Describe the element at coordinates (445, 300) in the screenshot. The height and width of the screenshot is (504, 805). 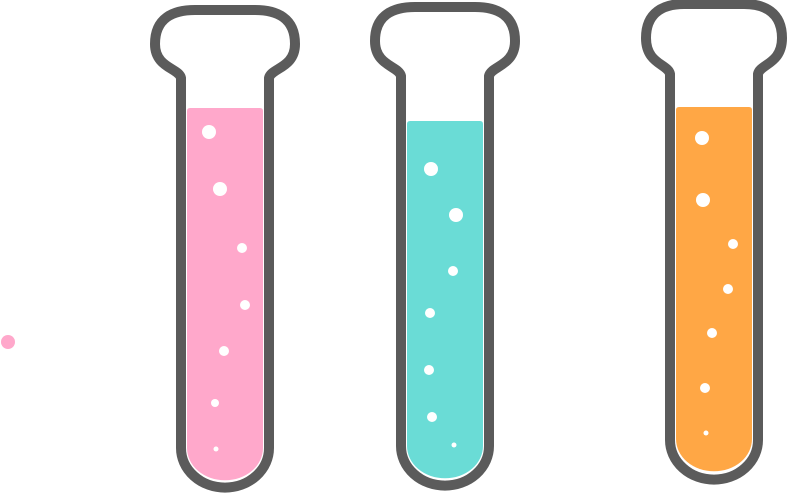
I see `tube-teal-liquid` at that location.